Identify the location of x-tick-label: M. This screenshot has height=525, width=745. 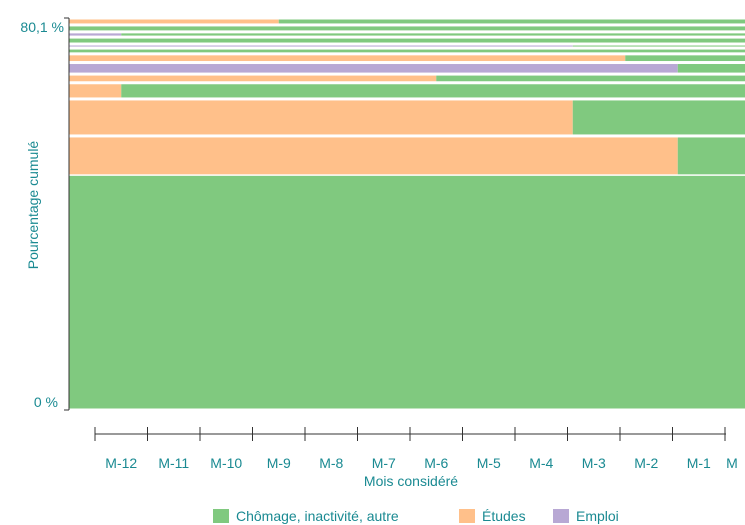
(732, 463).